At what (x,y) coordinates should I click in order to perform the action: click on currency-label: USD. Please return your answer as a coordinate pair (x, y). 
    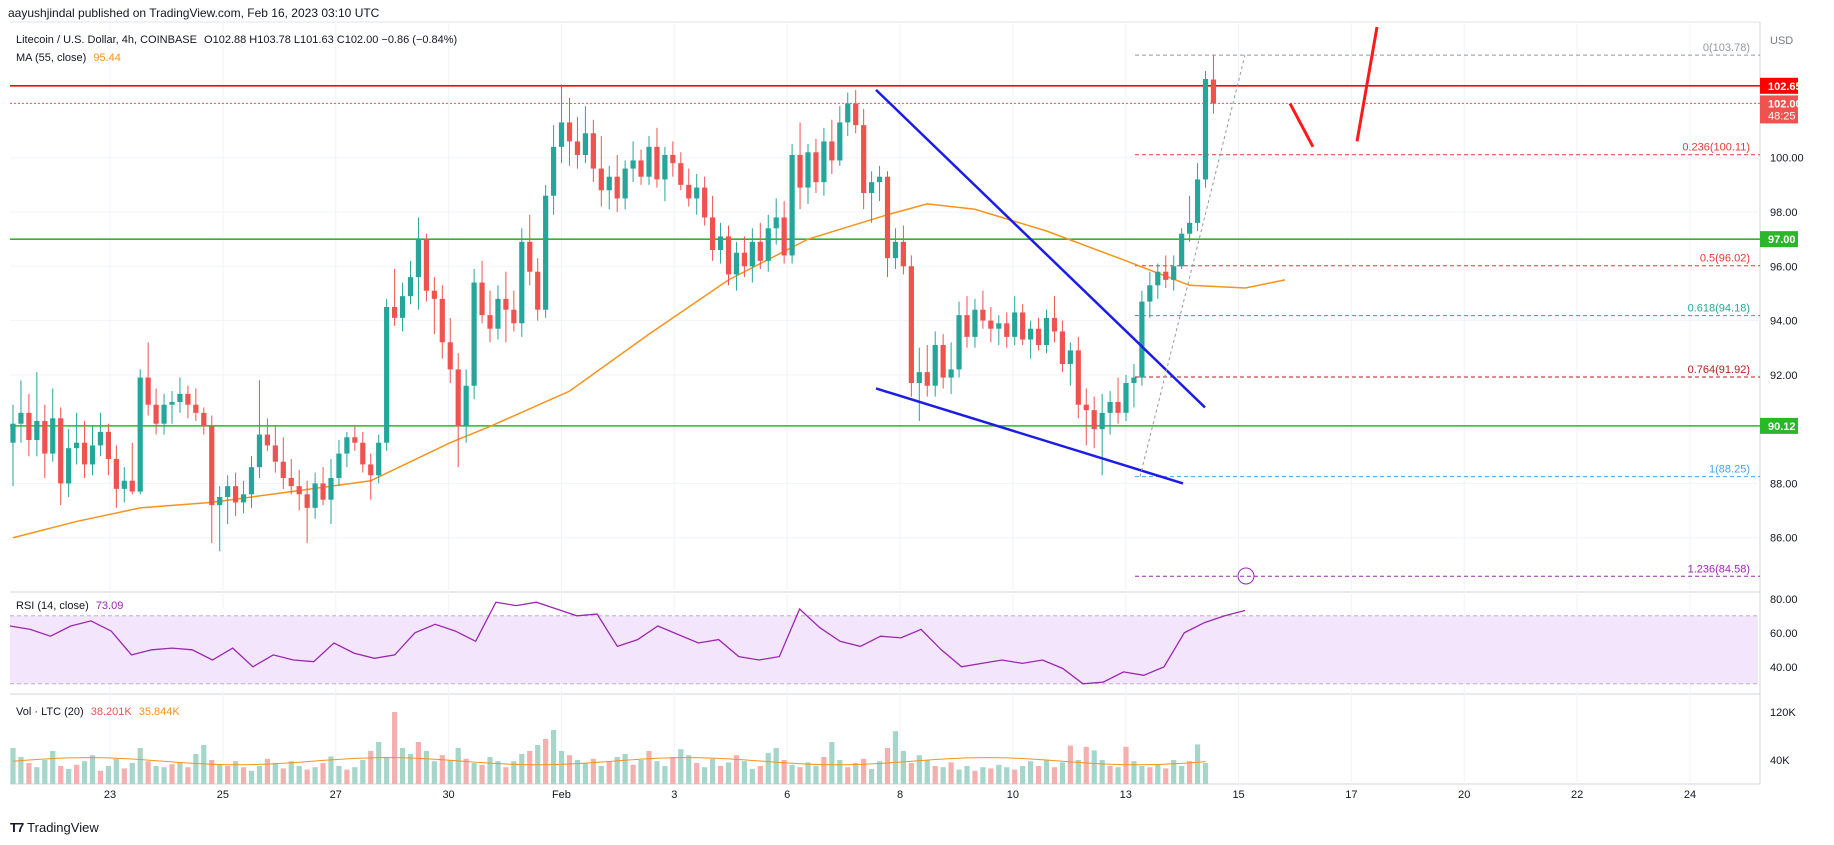
    Looking at the image, I should click on (1781, 41).